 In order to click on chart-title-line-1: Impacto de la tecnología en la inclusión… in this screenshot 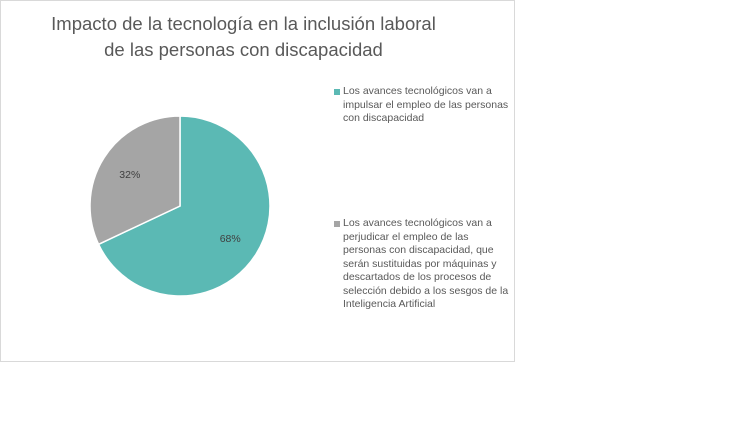, I will do `click(243, 23)`.